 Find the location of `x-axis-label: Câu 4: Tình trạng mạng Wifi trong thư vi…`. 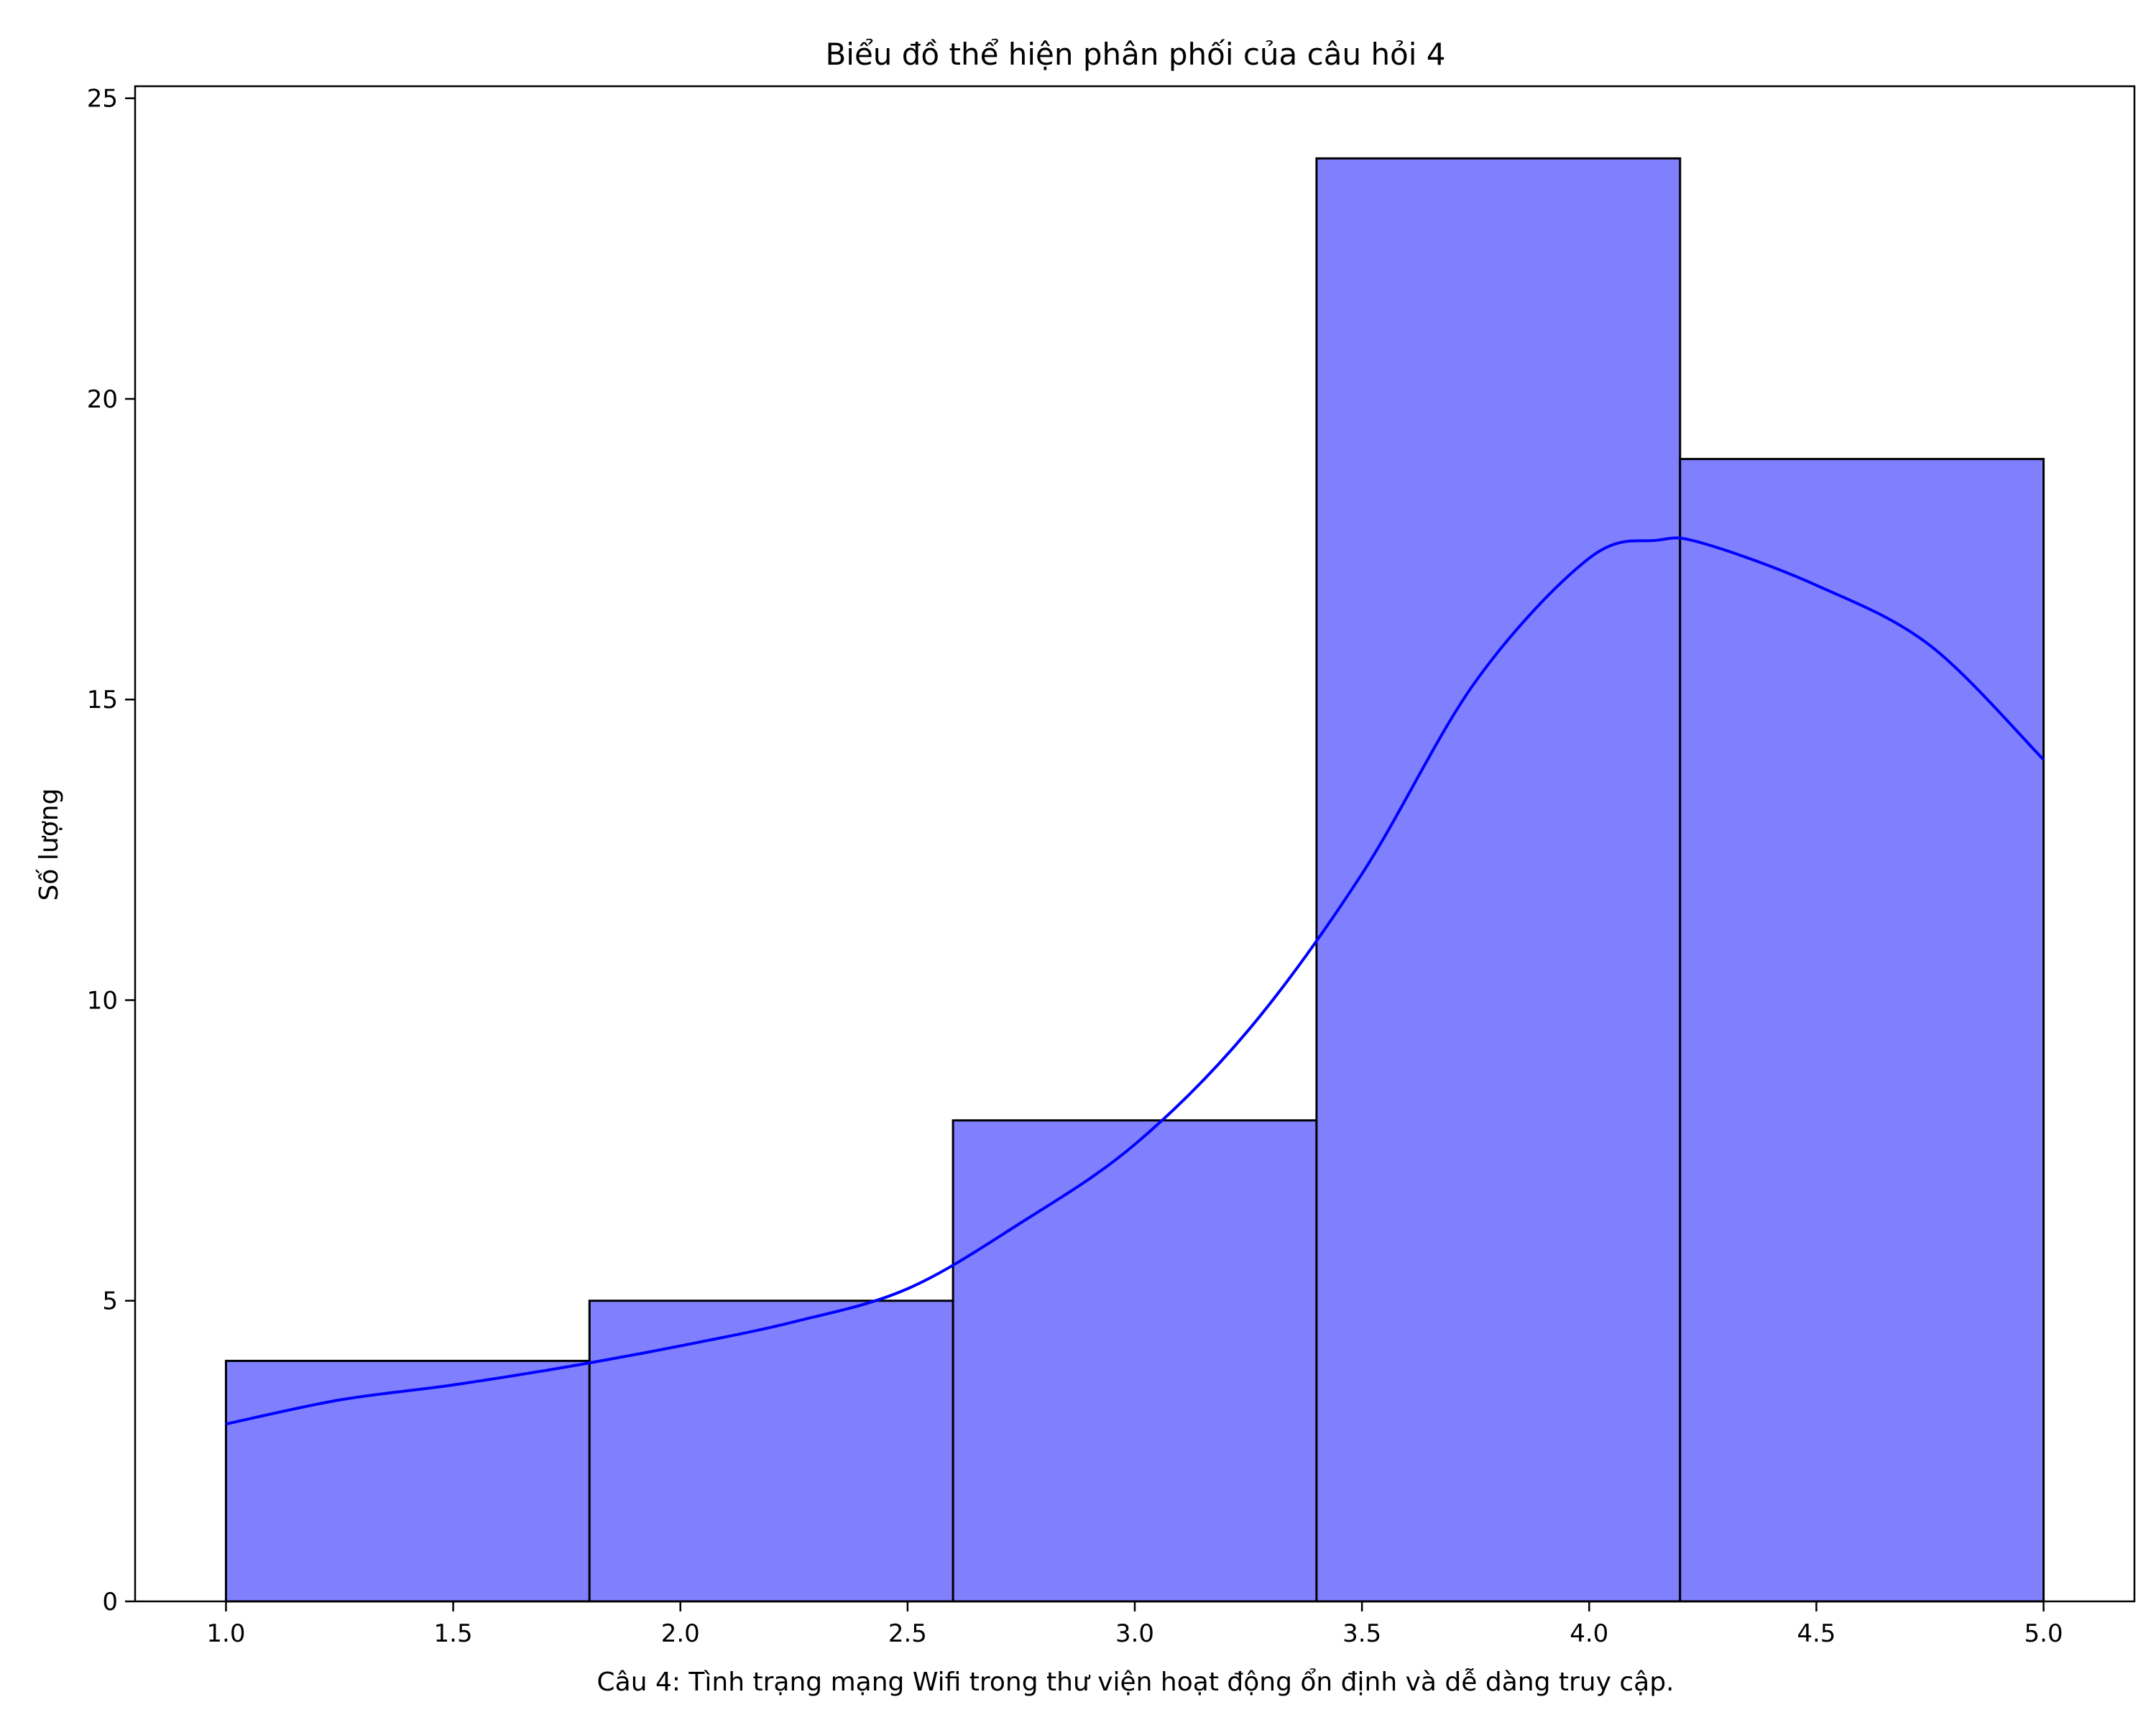

x-axis-label: Câu 4: Tình trạng mạng Wifi trong thư vi… is located at coordinates (1136, 1682).